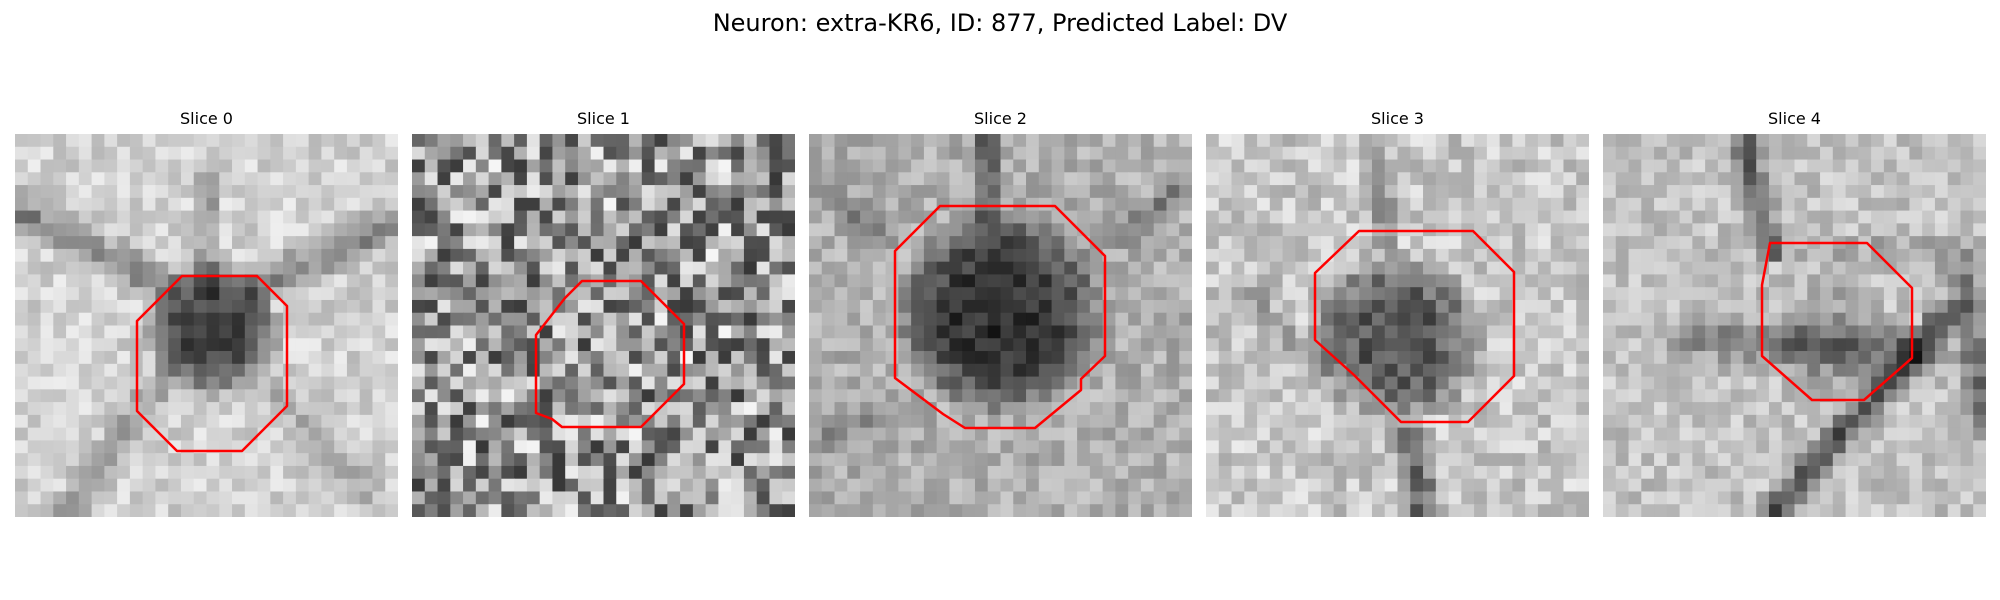  I want to click on slice-1-contour, so click(610, 354).